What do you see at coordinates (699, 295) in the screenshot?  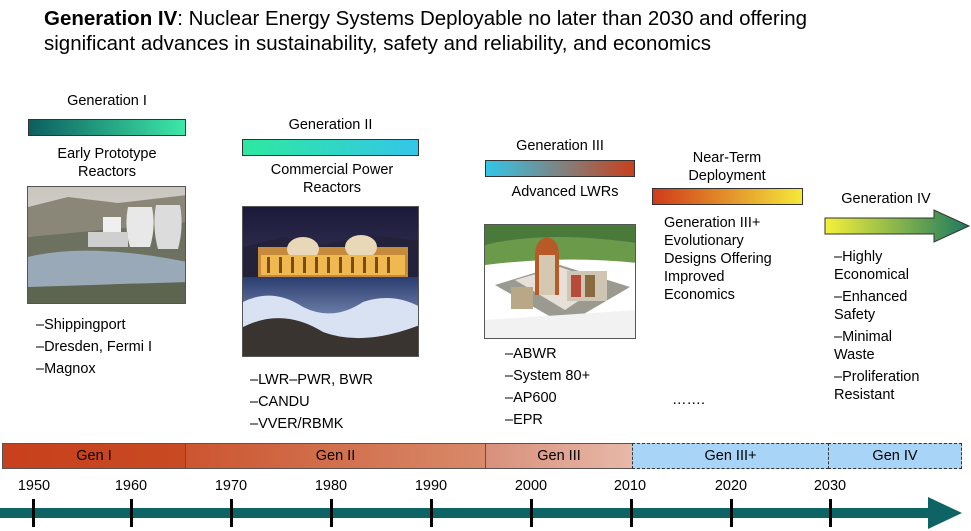 I see `list-item: Economics` at bounding box center [699, 295].